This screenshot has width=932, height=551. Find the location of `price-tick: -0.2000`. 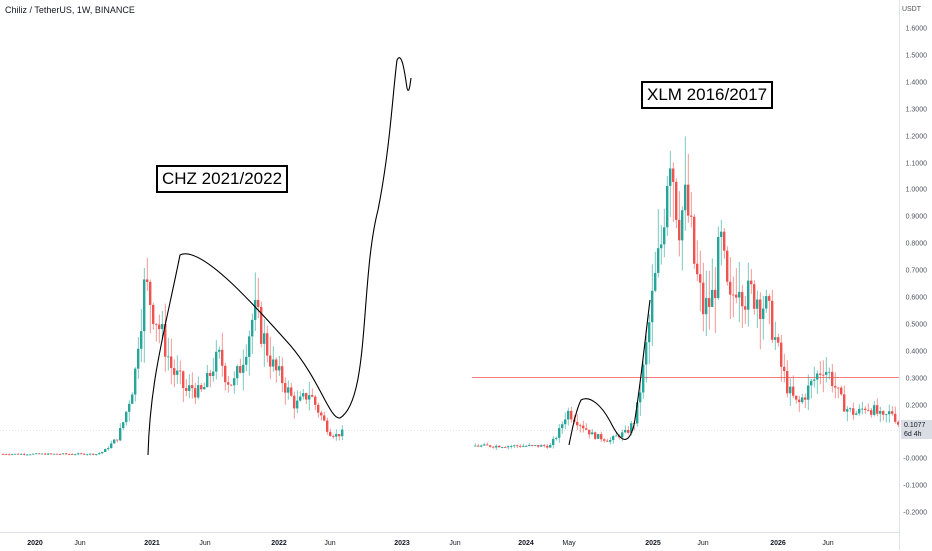

price-tick: -0.2000 is located at coordinates (915, 513).